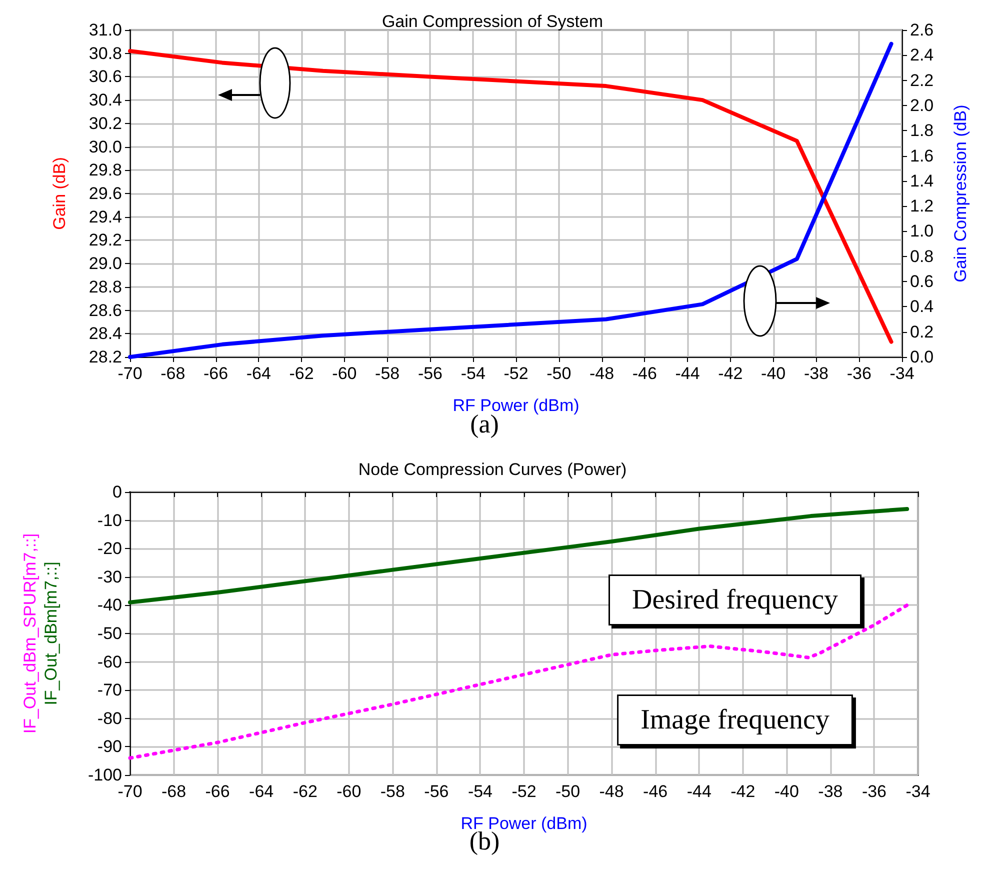  I want to click on y2-tick-label: 1.2, so click(922, 206).